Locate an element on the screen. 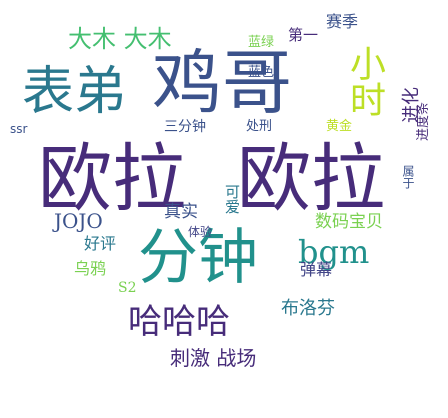 This screenshot has height=418, width=448. word-s2: S2 is located at coordinates (127, 288).